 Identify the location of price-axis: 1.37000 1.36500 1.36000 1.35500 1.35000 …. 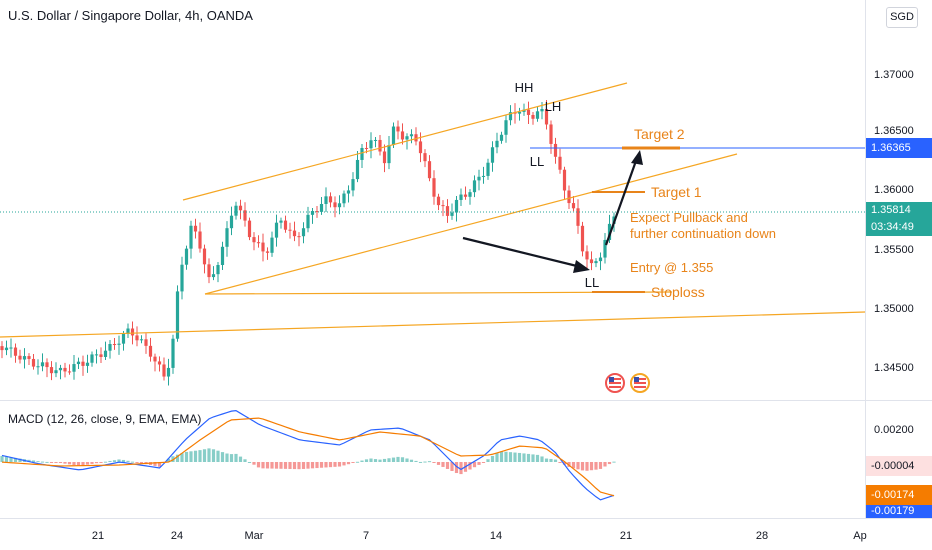
(894, 221).